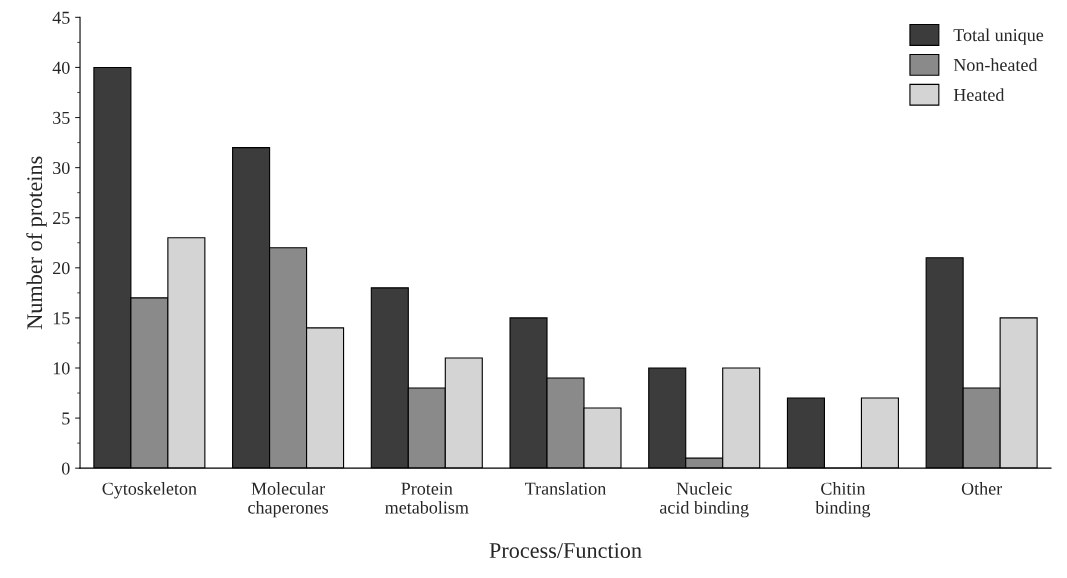  What do you see at coordinates (61, 268) in the screenshot?
I see `y-tick-label: 20` at bounding box center [61, 268].